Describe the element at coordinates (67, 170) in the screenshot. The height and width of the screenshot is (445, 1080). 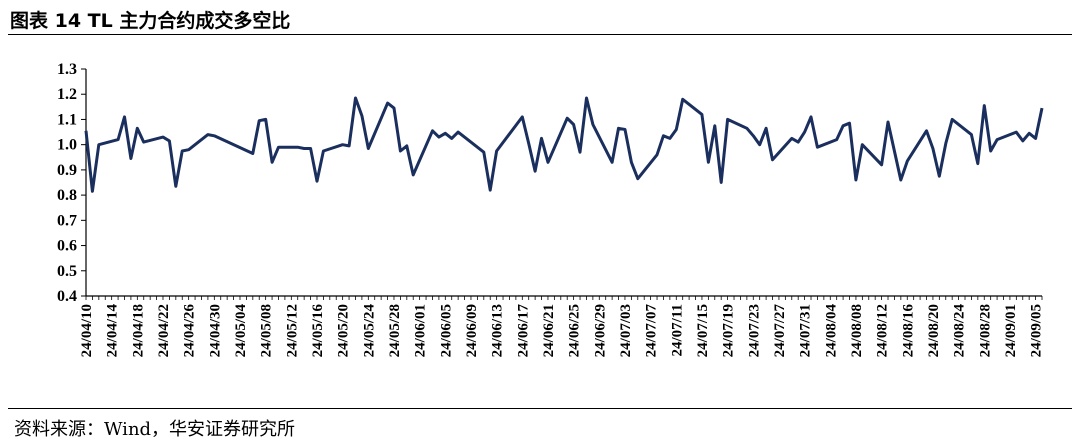
I see `y-tick-label: 0.9` at that location.